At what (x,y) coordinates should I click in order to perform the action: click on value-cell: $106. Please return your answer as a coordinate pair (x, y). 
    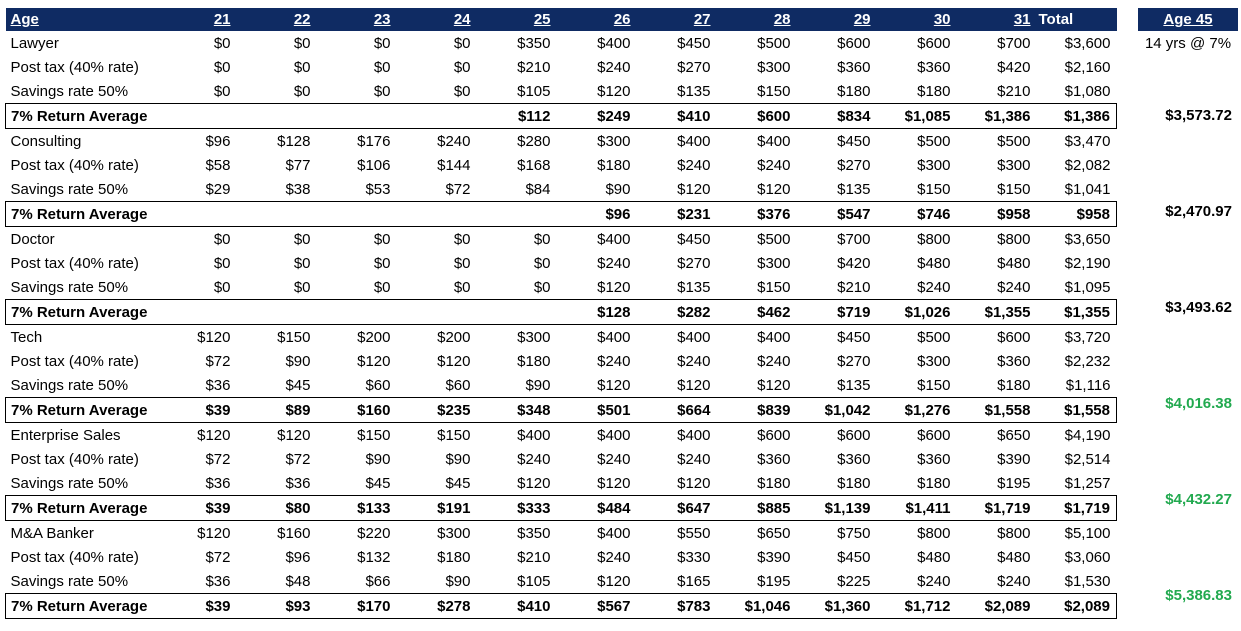
    Looking at the image, I should click on (374, 165).